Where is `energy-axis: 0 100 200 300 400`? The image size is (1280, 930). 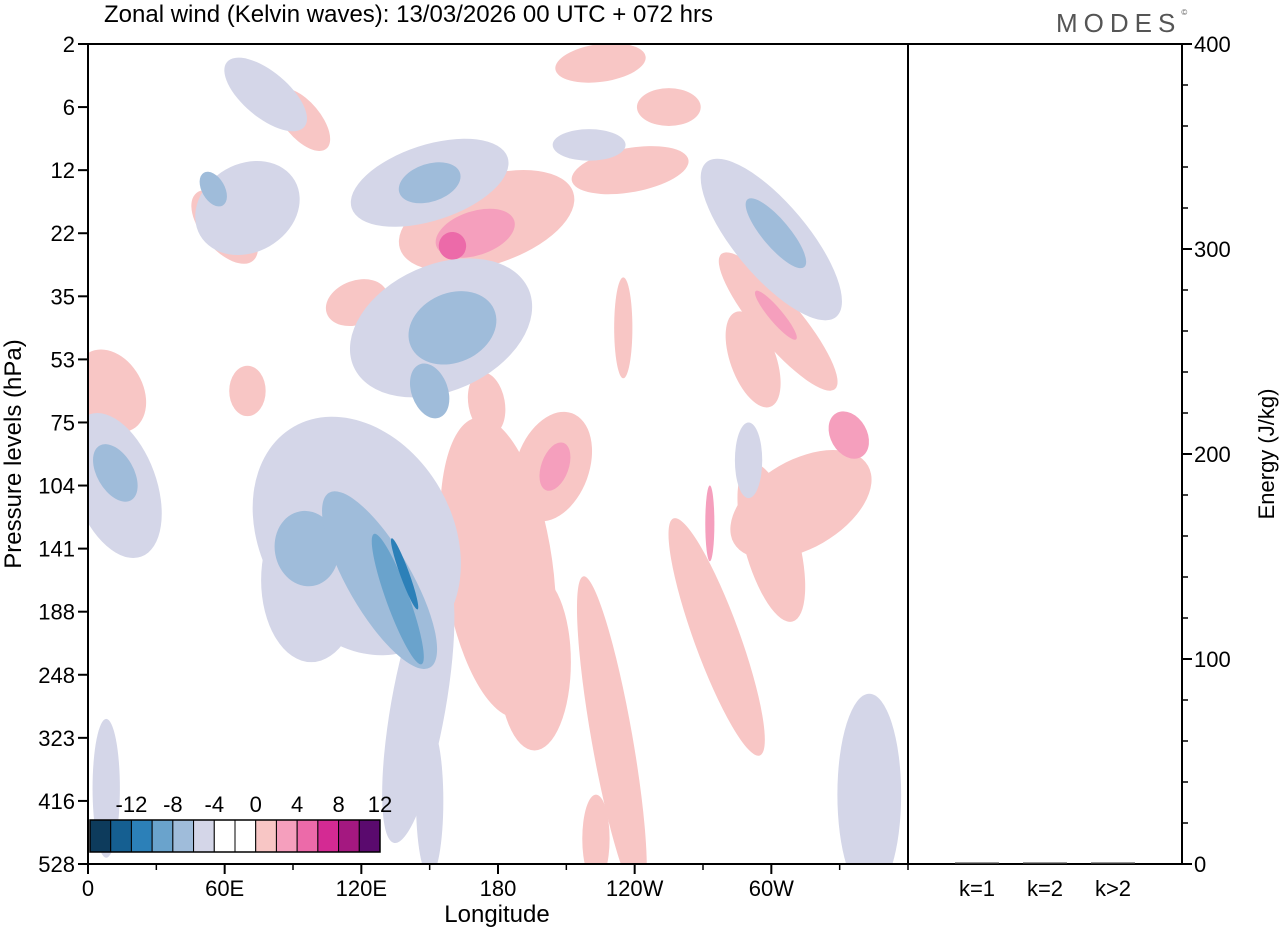 energy-axis: 0 100 200 300 400 is located at coordinates (1206, 454).